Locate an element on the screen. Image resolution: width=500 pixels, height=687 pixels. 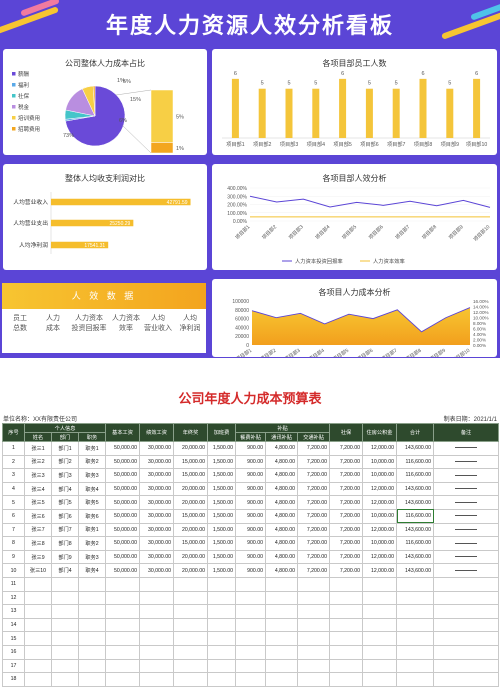
table-cell: 部门7 is located at coordinates (65, 530).